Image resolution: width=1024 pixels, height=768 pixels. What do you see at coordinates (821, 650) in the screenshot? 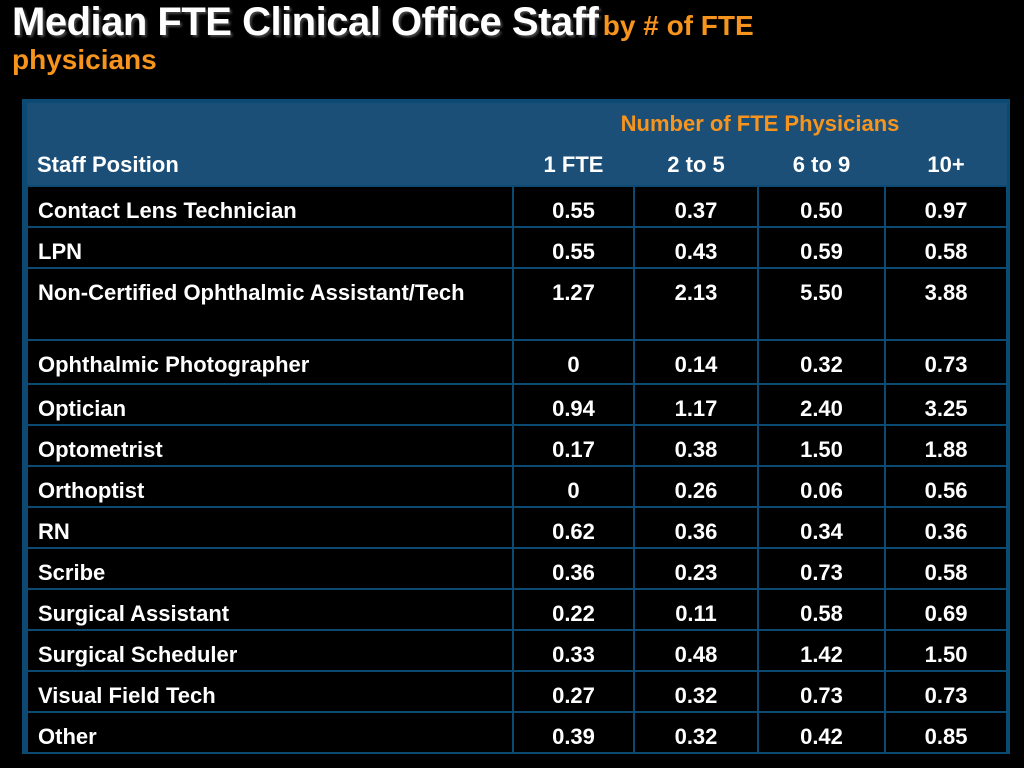
I see `cell-value: 1.42` at bounding box center [821, 650].